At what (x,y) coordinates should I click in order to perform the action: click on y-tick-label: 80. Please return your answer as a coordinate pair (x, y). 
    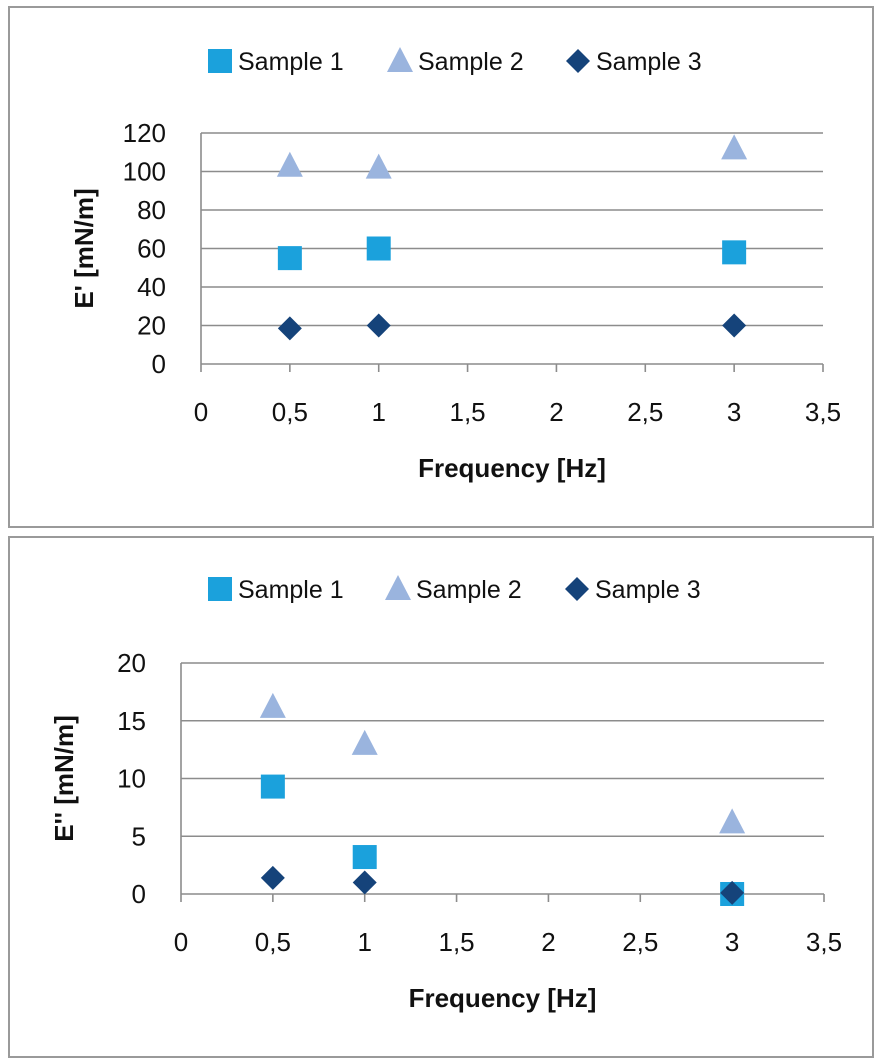
    Looking at the image, I should click on (151, 210).